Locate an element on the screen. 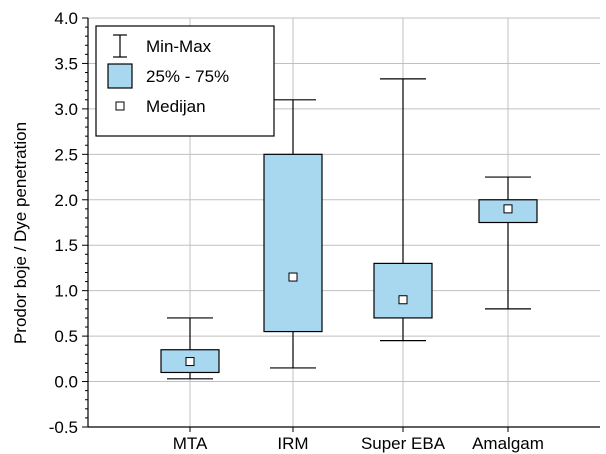 The height and width of the screenshot is (454, 606). y-tick-label: 1.0 is located at coordinates (66, 291).